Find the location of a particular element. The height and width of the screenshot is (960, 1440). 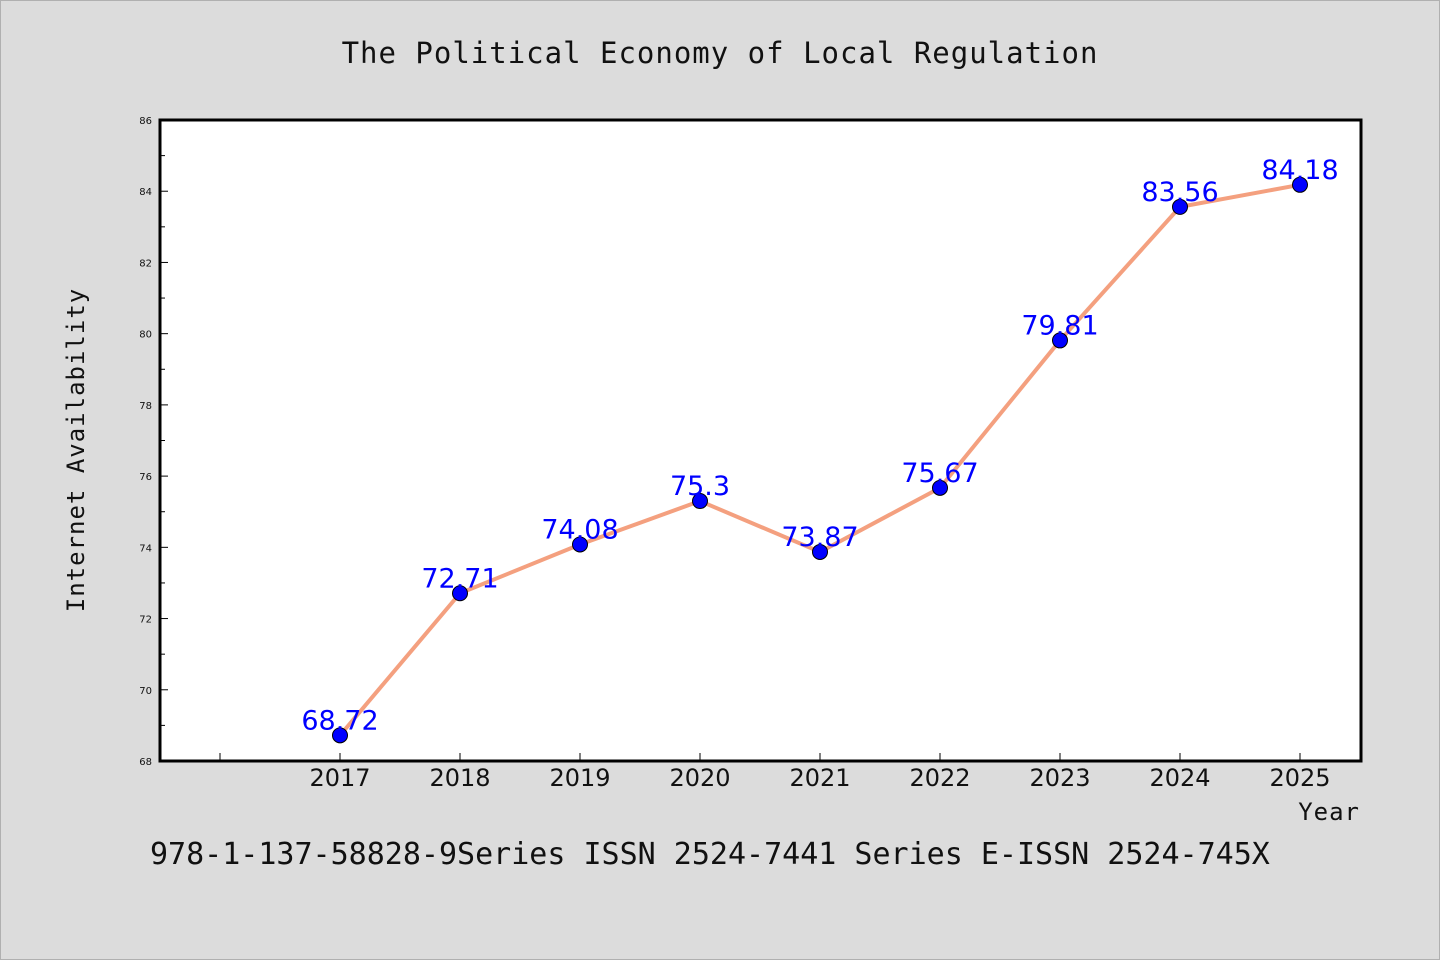

y-tick-label: 68 is located at coordinates (145, 762).